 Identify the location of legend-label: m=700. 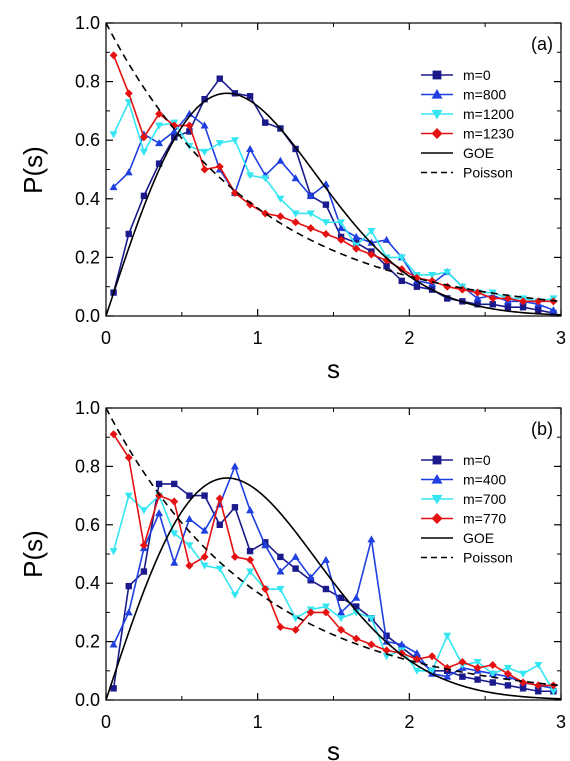
(484, 499).